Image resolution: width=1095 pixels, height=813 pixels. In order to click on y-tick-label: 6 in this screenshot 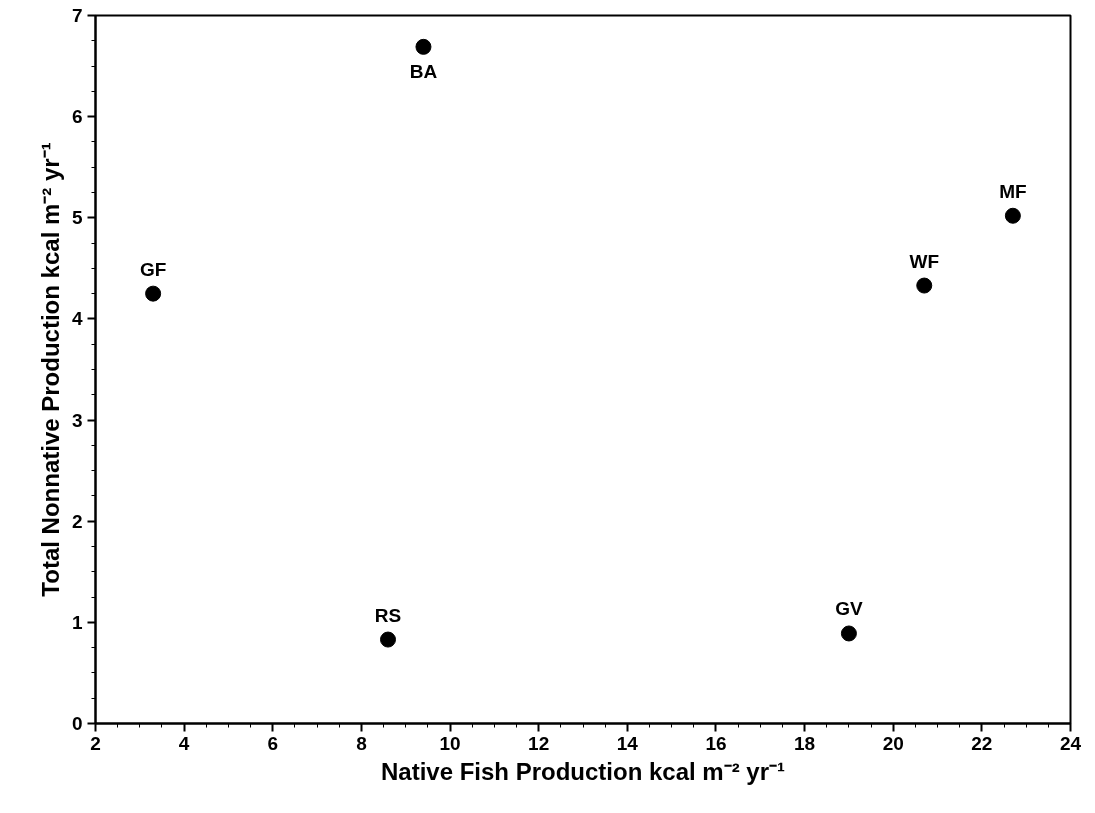, I will do `click(77, 117)`.